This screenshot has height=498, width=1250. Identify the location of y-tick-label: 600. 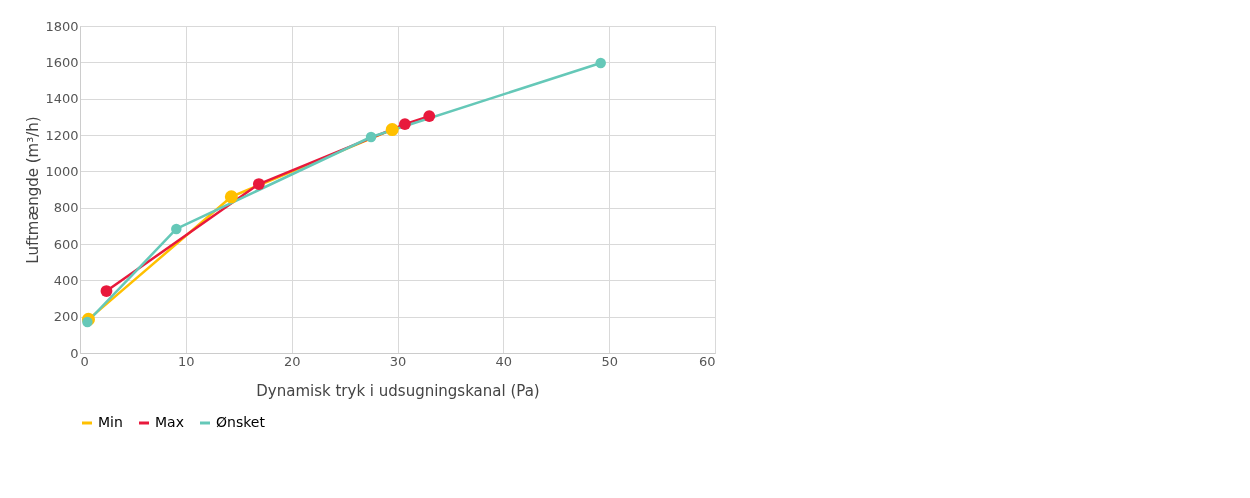
(66, 244).